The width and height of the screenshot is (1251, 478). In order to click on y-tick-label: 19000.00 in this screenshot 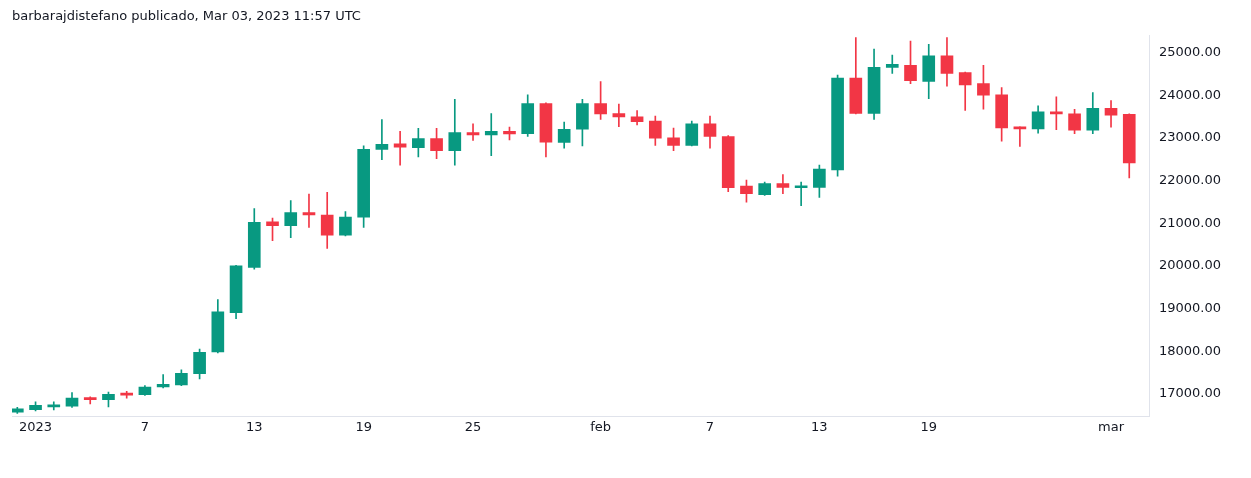, I will do `click(1190, 307)`.